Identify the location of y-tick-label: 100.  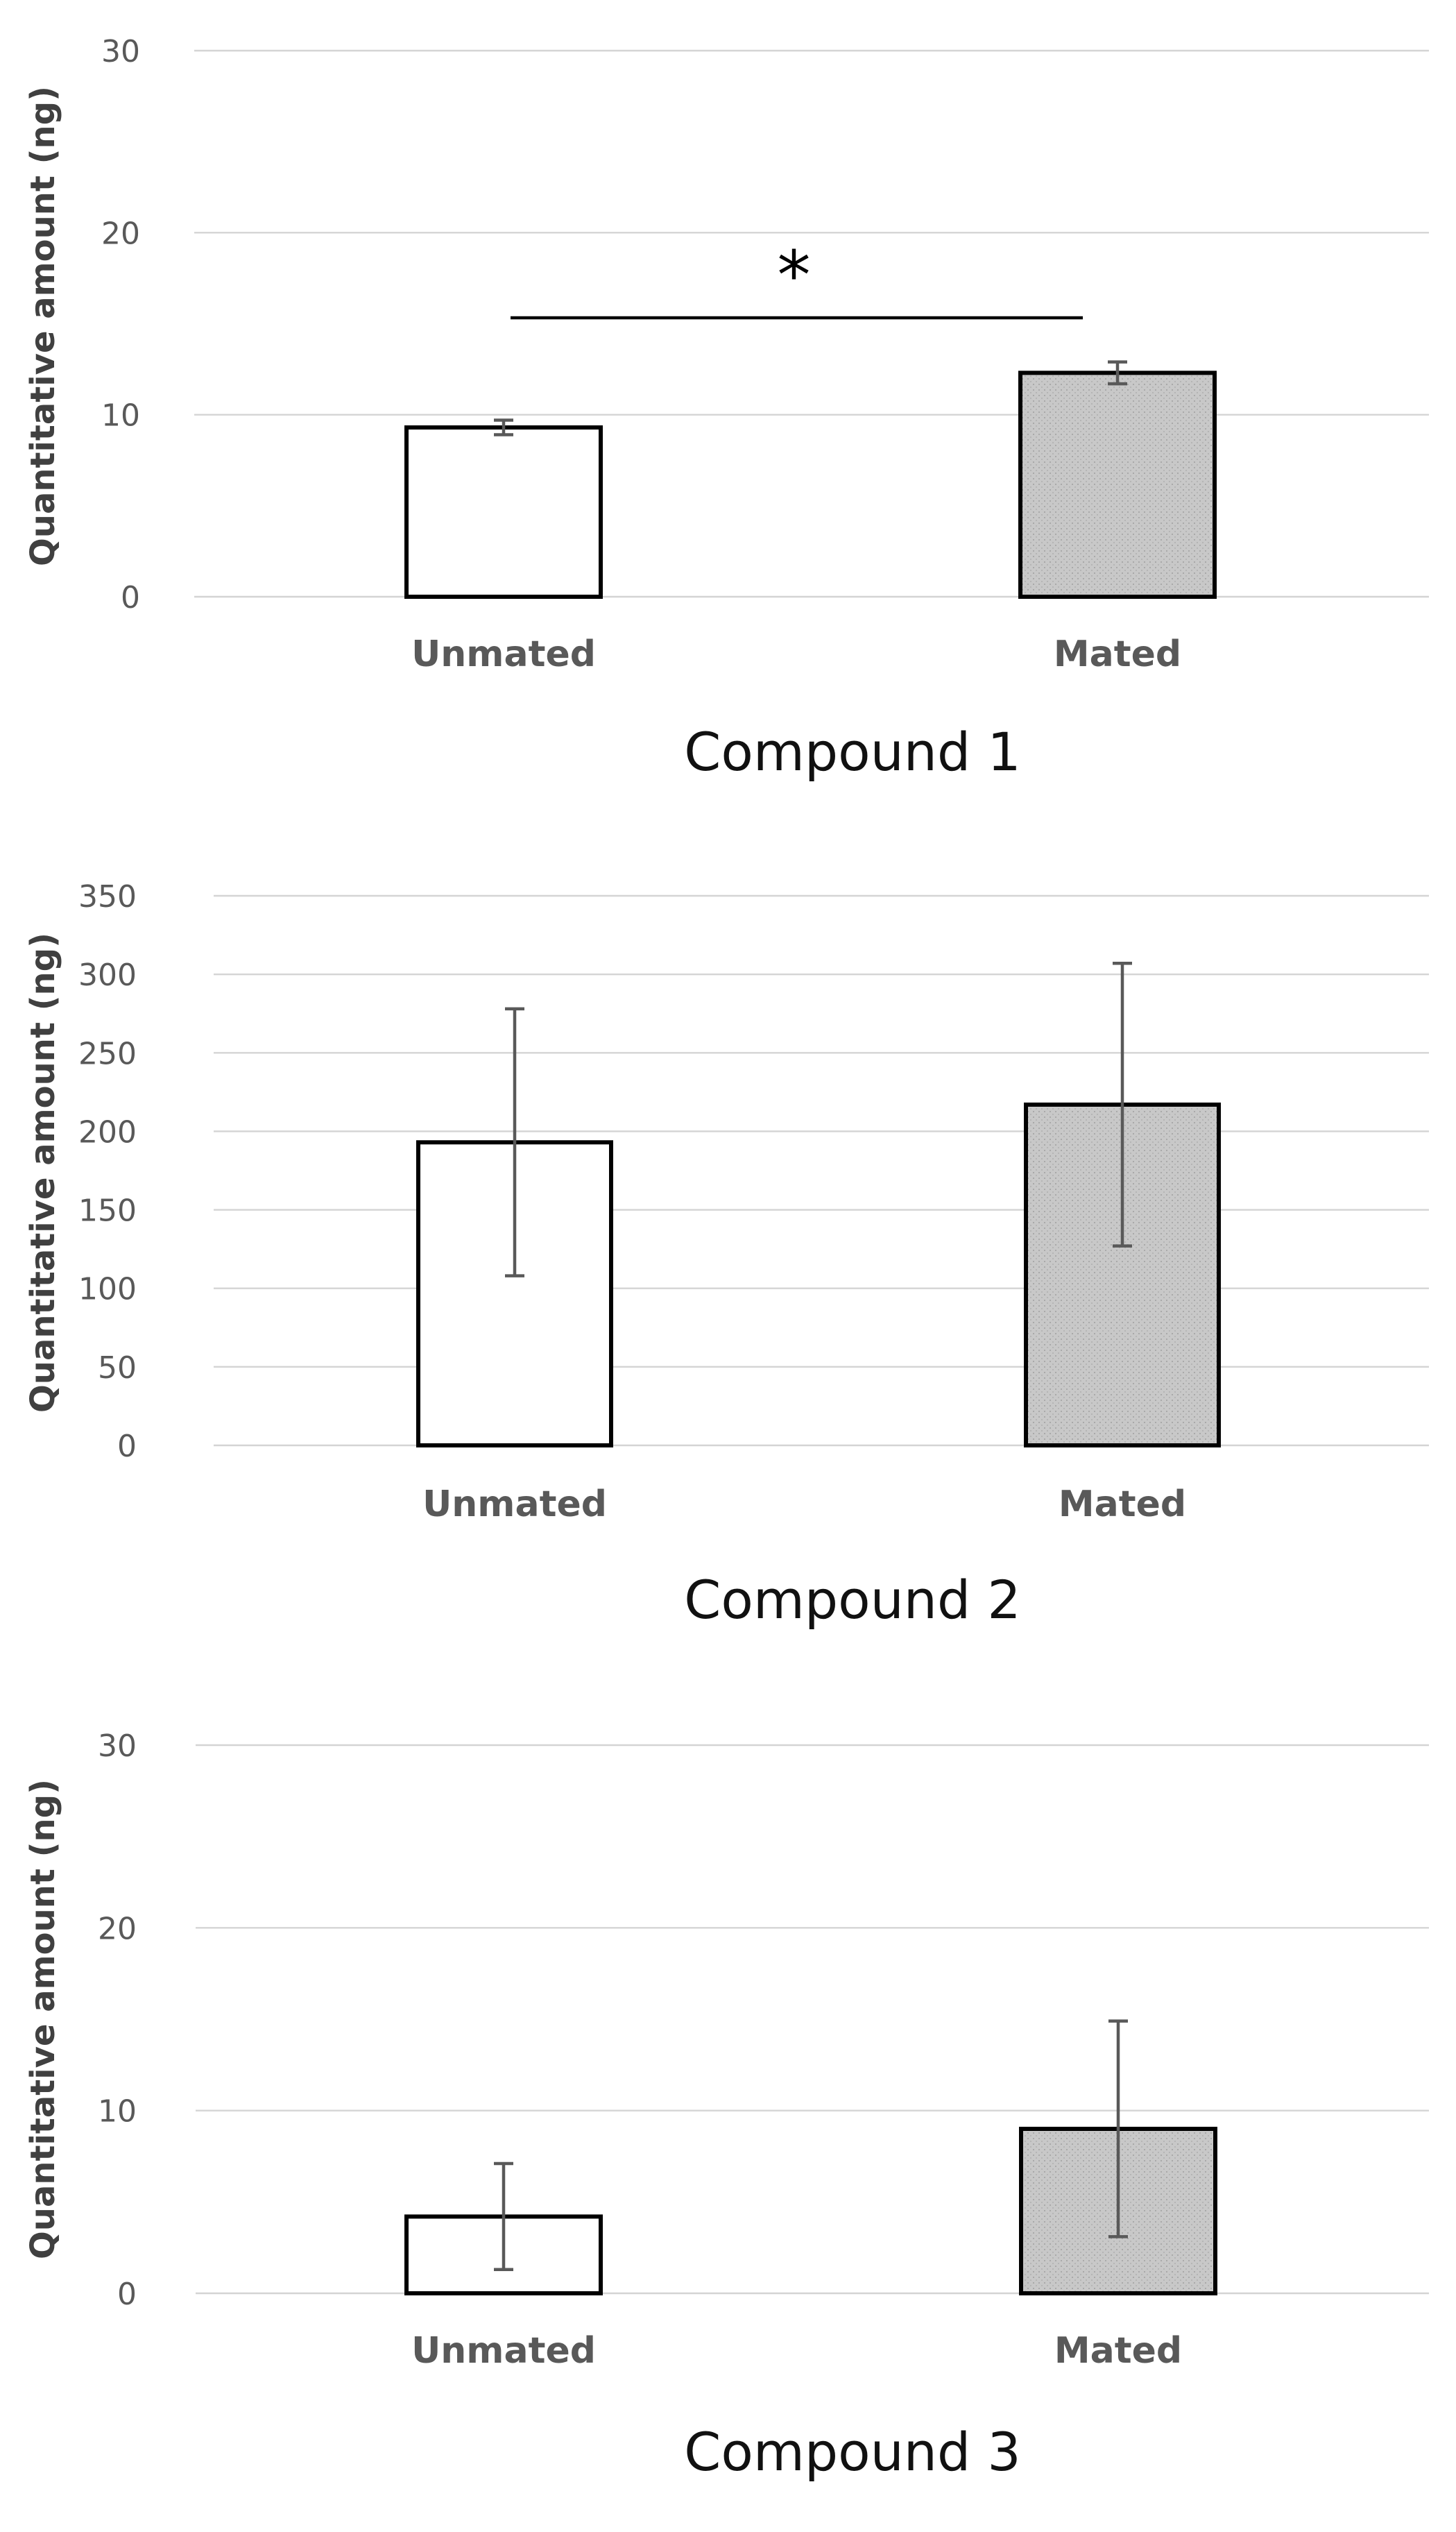
(107, 1289).